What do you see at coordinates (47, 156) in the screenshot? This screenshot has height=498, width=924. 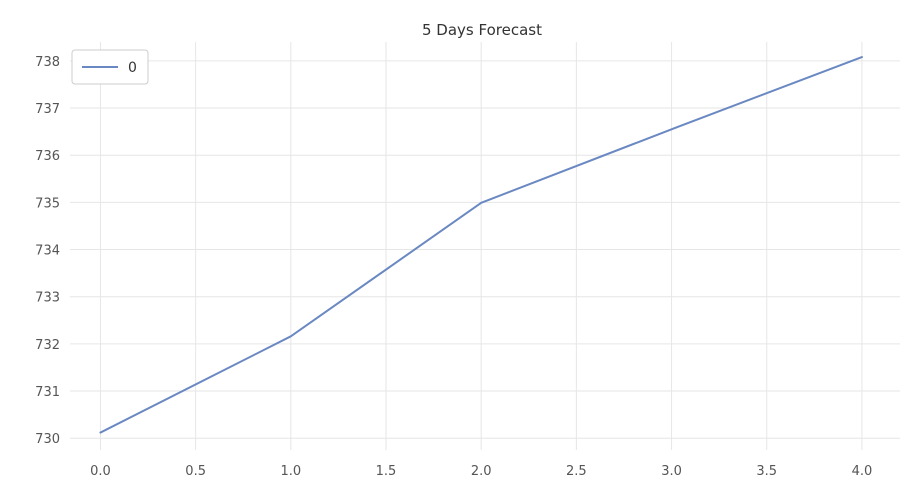 I see `y-tick-label: 736` at bounding box center [47, 156].